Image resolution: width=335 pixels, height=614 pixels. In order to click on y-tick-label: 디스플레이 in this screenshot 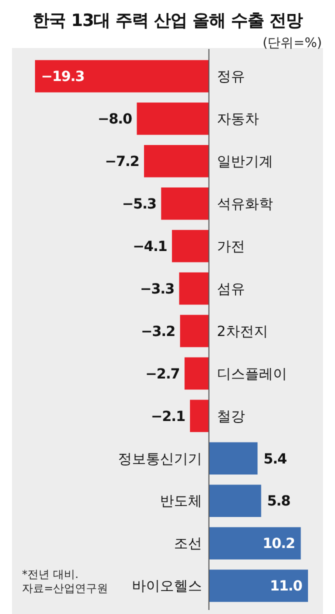, I will do `click(251, 374)`.